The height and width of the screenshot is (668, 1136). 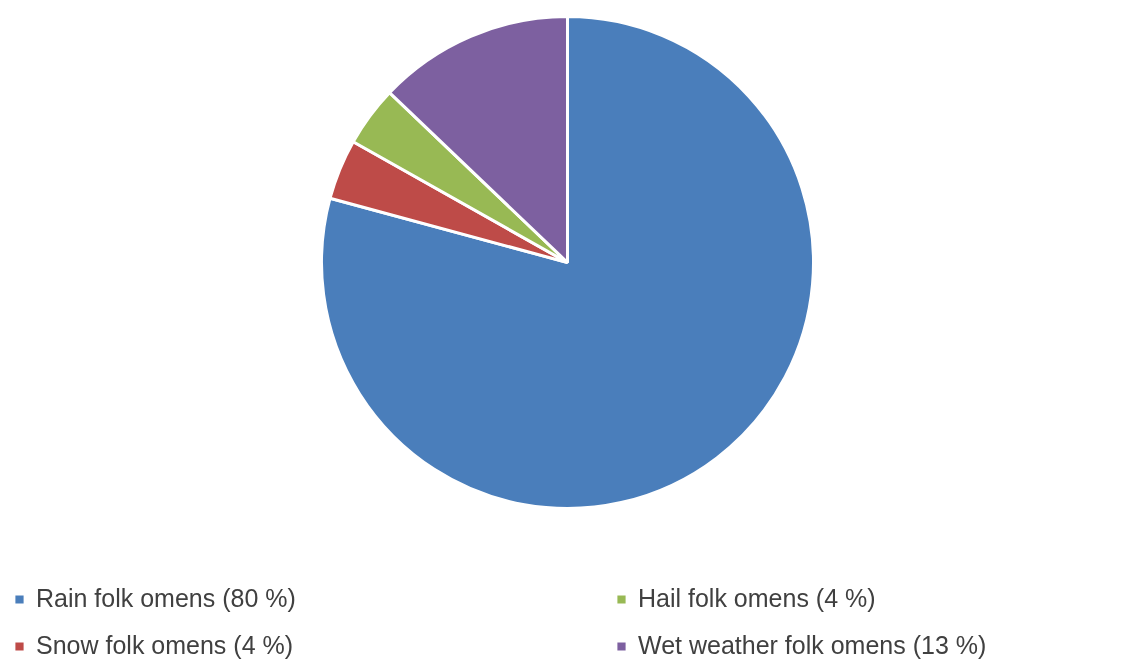 What do you see at coordinates (813, 645) in the screenshot?
I see `legend-label: Wet weather folk omens (13 %)` at bounding box center [813, 645].